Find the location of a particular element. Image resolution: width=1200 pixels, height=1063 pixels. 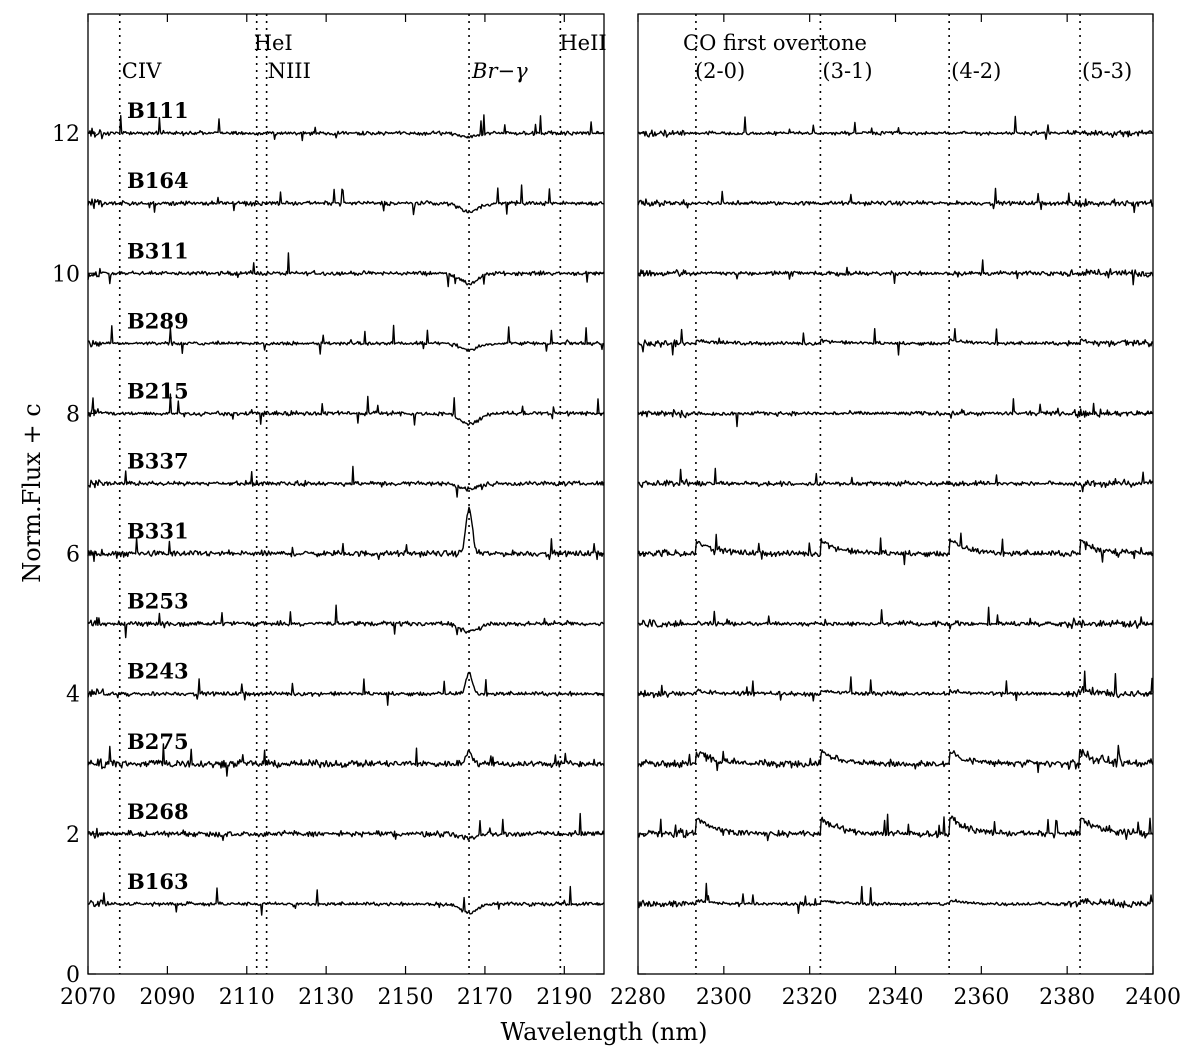

x-tick-label: 2400 is located at coordinates (1153, 997).